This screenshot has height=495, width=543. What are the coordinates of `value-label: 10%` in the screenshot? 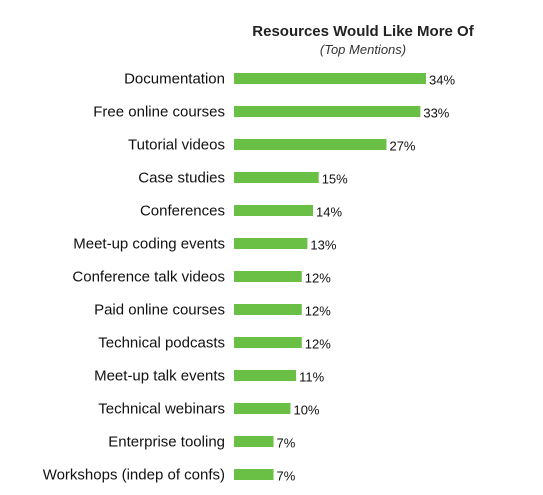 It's located at (306, 410).